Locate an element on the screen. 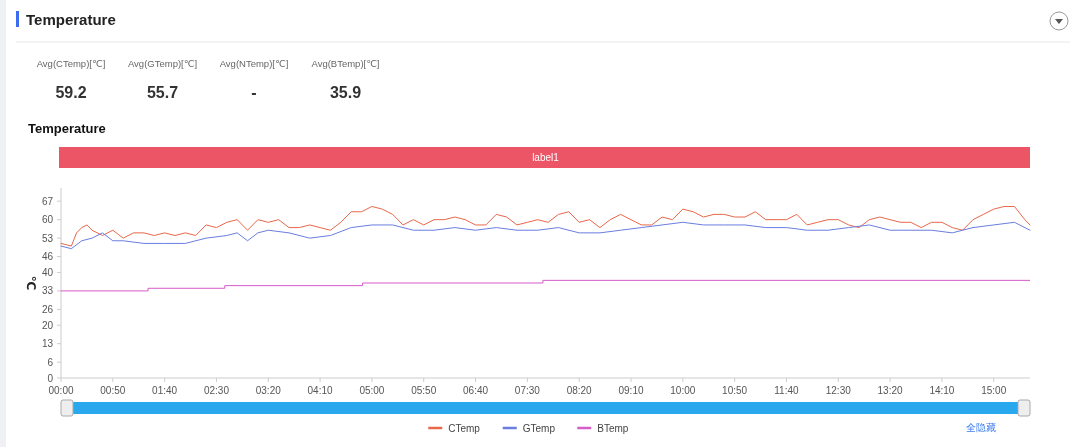 The image size is (1080, 447). x-tick-label: 05:00 is located at coordinates (372, 390).